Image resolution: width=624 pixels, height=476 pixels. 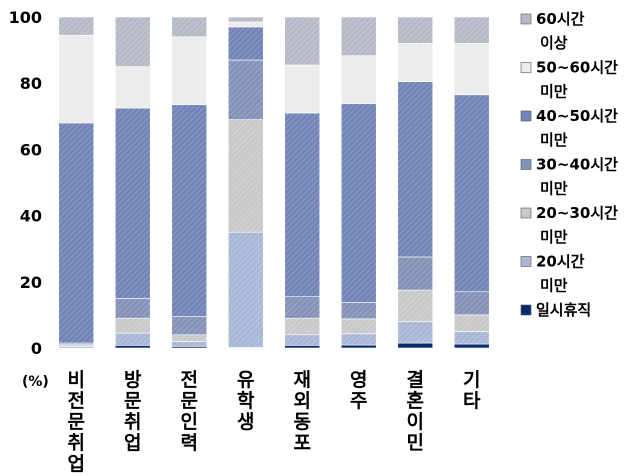 What do you see at coordinates (31, 216) in the screenshot?
I see `y-tick-label: 40` at bounding box center [31, 216].